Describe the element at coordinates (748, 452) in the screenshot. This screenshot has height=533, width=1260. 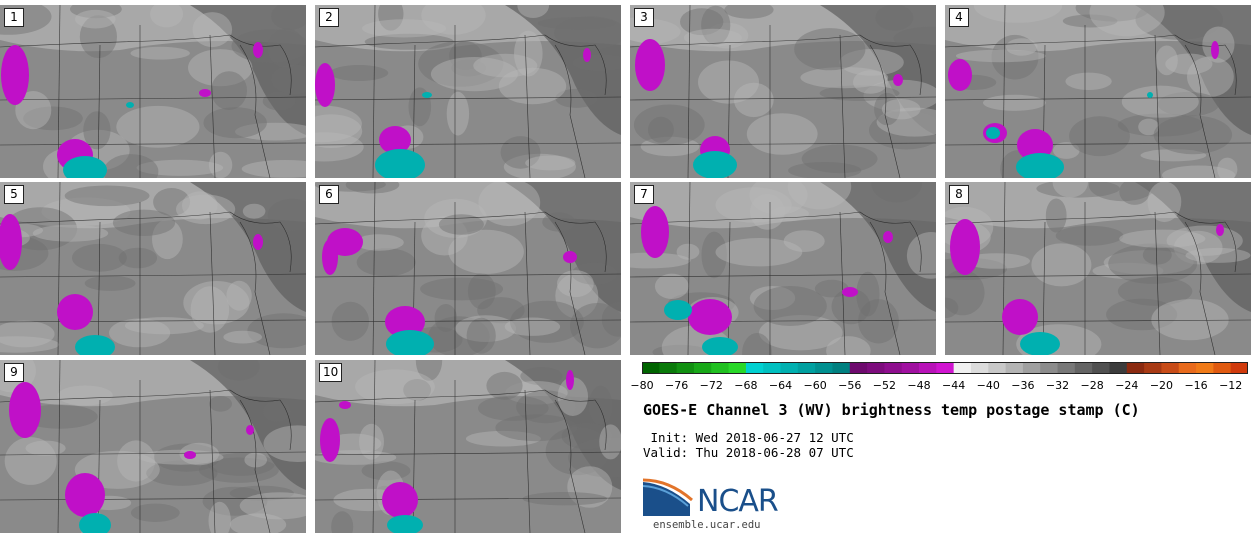
I see `valid-time: Valid: Thu 2018-06-28 07 UTC` at that location.